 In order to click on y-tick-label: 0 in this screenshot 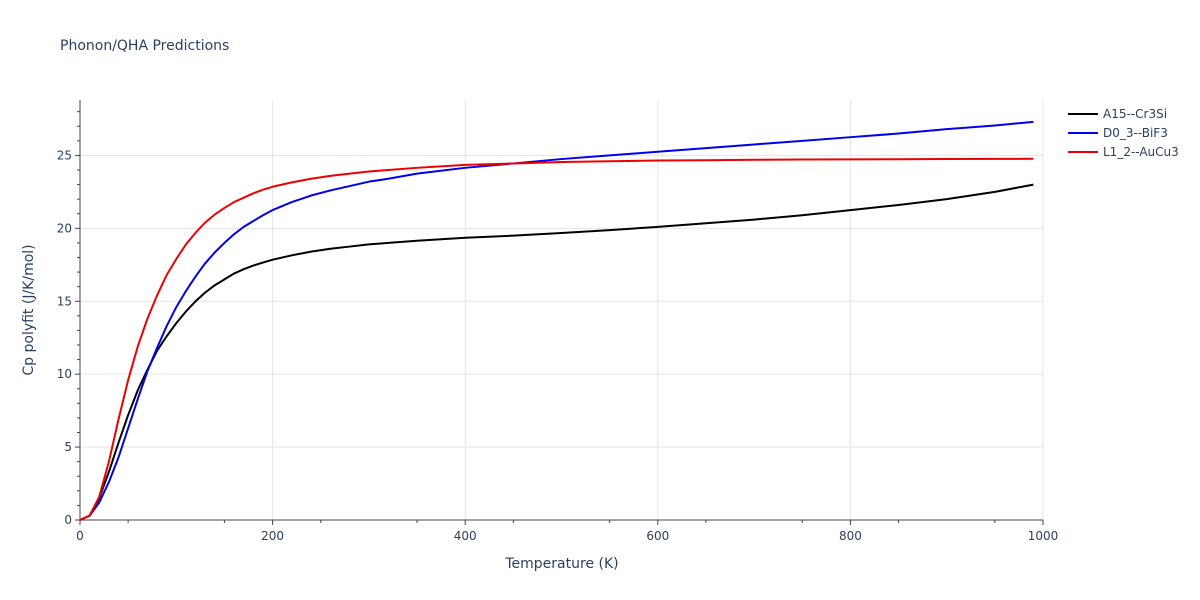, I will do `click(68, 520)`.